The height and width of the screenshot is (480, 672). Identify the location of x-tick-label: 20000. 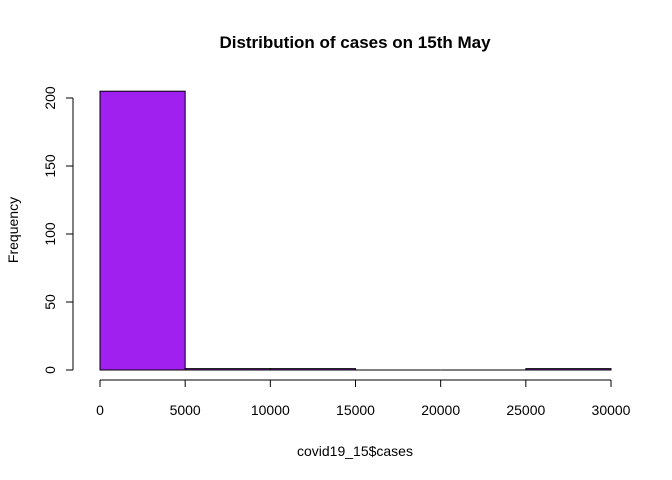
(440, 410).